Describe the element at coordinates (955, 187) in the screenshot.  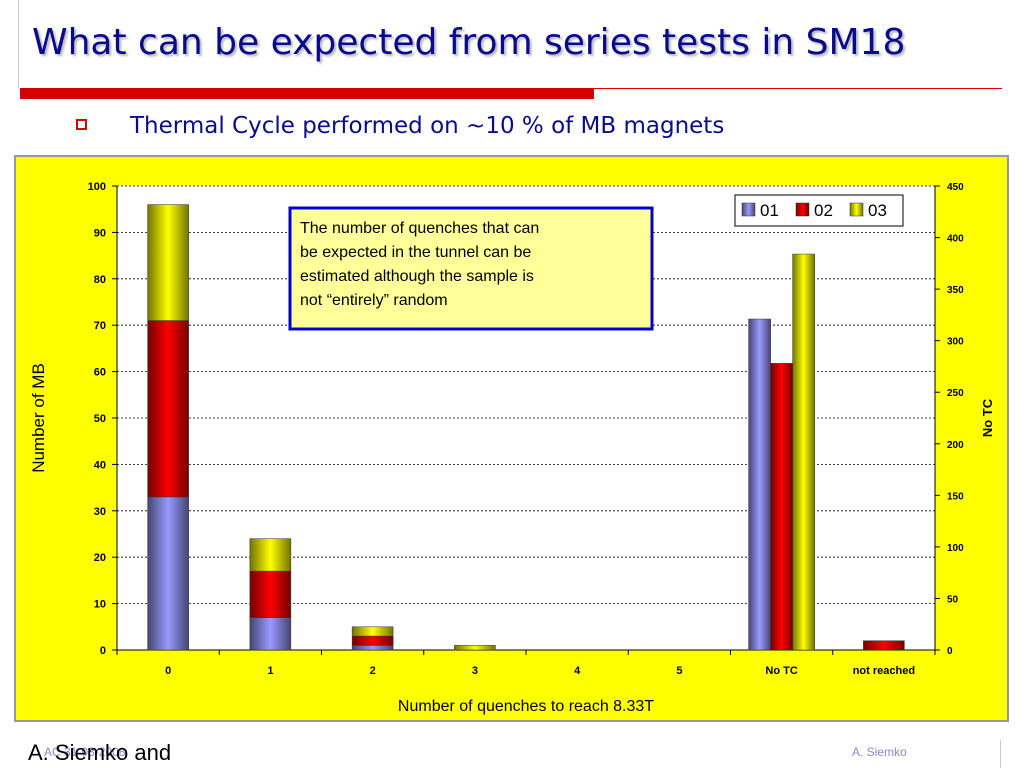
I see `y2-tick-label: 450` at that location.